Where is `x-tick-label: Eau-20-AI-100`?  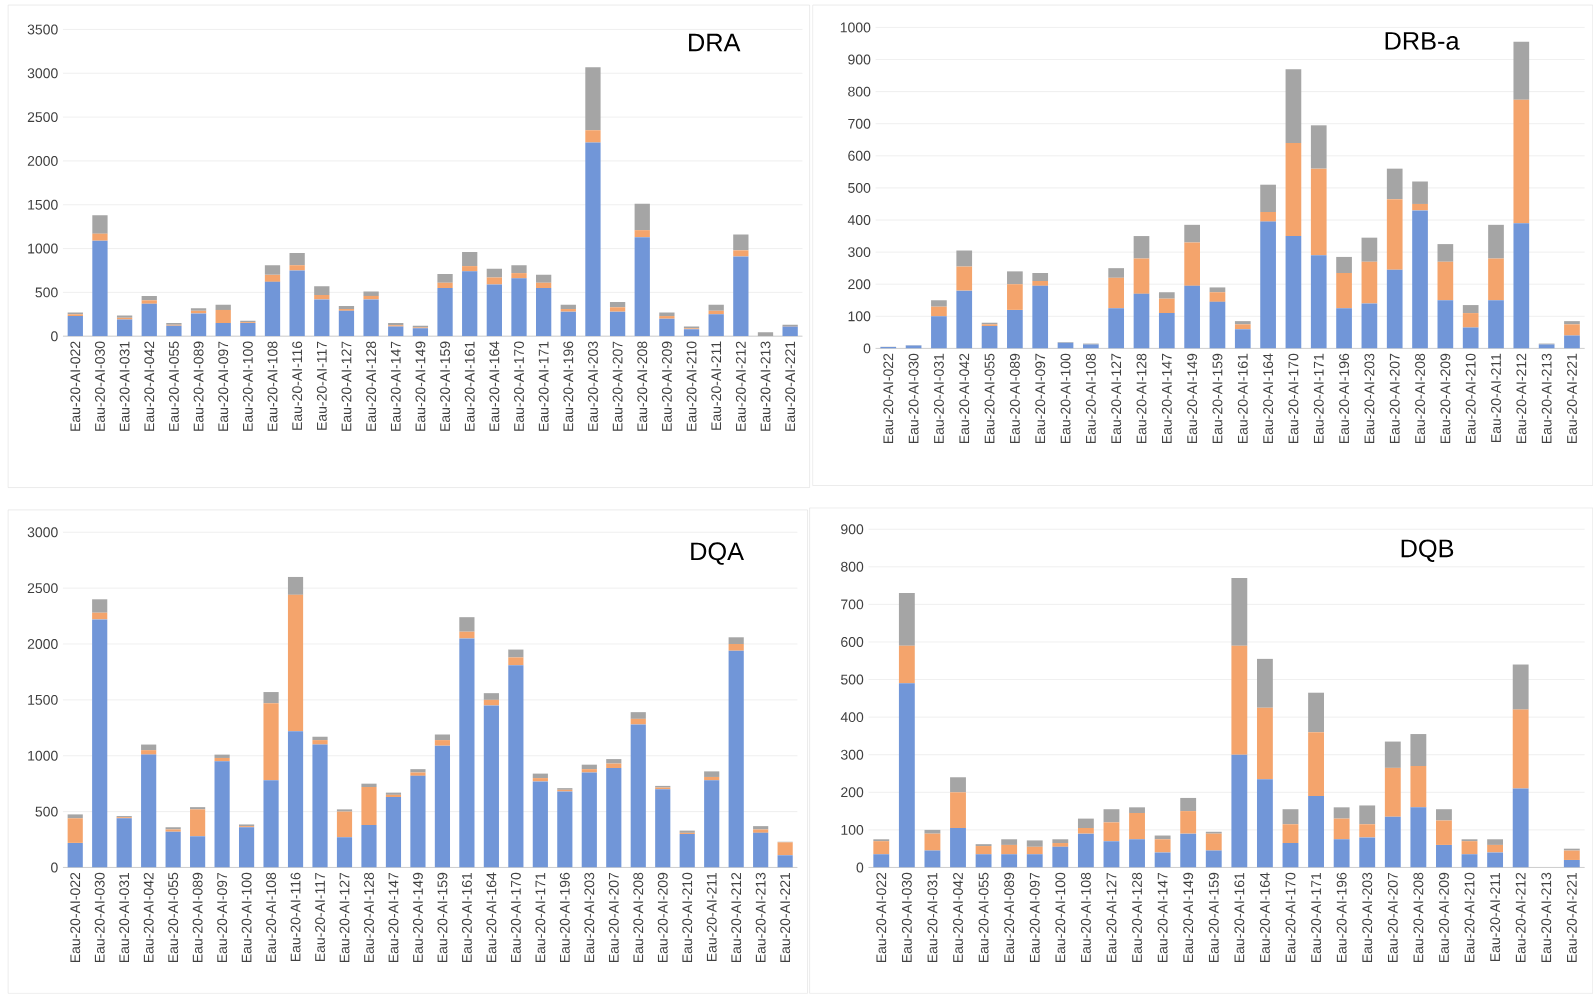 x-tick-label: Eau-20-AI-100 is located at coordinates (246, 917).